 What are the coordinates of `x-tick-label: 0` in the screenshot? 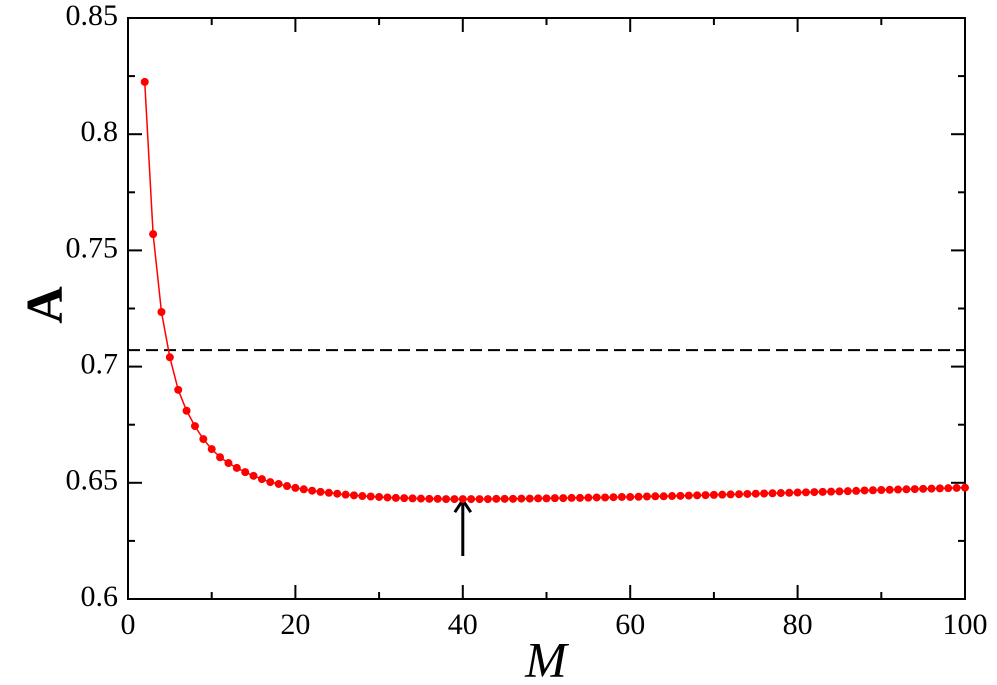 It's located at (128, 624).